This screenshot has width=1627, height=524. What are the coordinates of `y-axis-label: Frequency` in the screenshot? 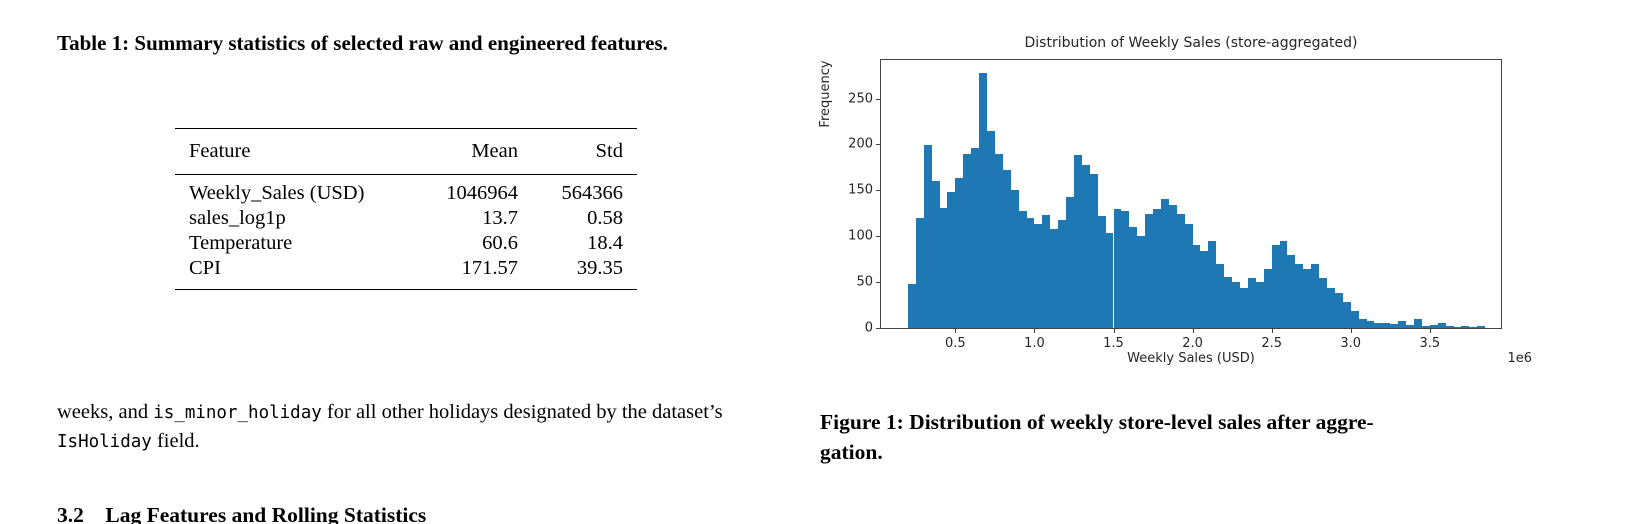 It's located at (825, 94).